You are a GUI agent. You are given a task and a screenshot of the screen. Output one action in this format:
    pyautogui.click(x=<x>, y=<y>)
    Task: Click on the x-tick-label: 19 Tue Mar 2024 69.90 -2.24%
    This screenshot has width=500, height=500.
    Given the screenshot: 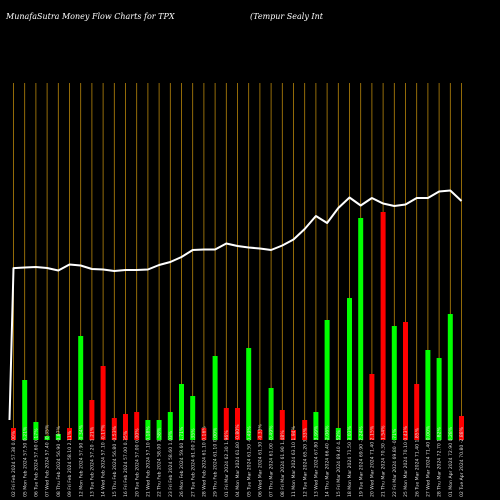 What is the action you would take?
    pyautogui.click(x=361, y=461)
    